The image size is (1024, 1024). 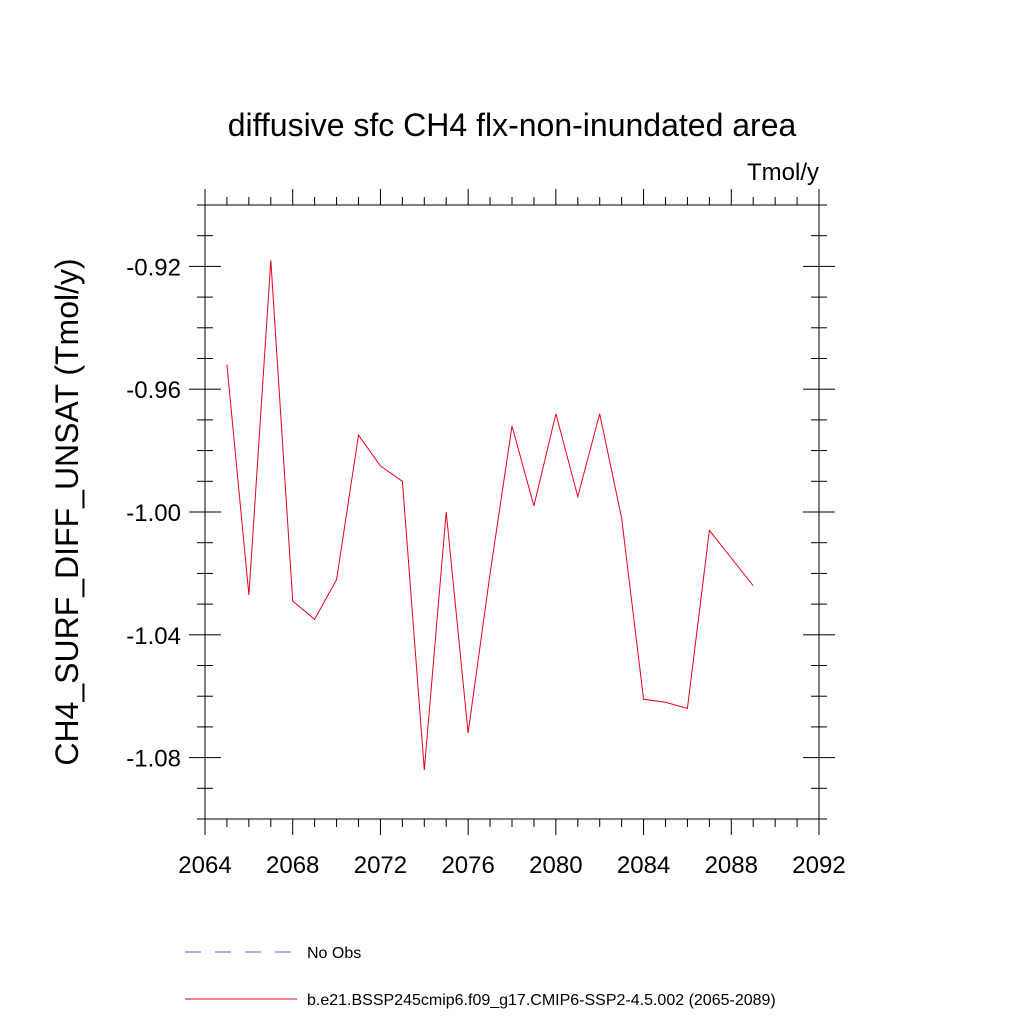 I want to click on units-label: Tmol/y, so click(x=783, y=172).